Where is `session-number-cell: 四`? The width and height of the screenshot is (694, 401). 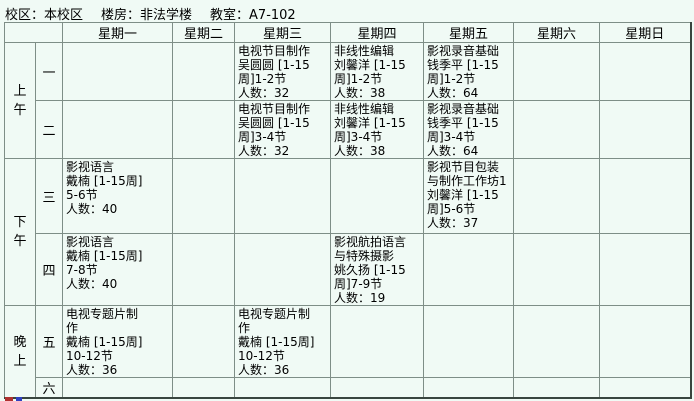 session-number-cell: 四 is located at coordinates (49, 269).